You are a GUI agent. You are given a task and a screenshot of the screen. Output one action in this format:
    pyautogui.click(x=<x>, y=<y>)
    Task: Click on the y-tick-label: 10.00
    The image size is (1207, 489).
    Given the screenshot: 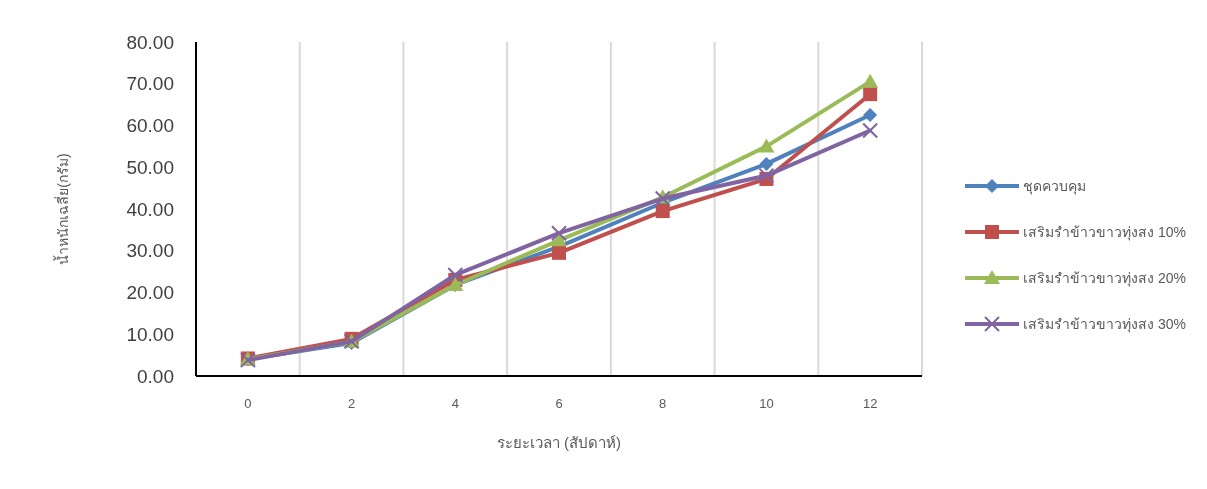 What is the action you would take?
    pyautogui.click(x=150, y=334)
    